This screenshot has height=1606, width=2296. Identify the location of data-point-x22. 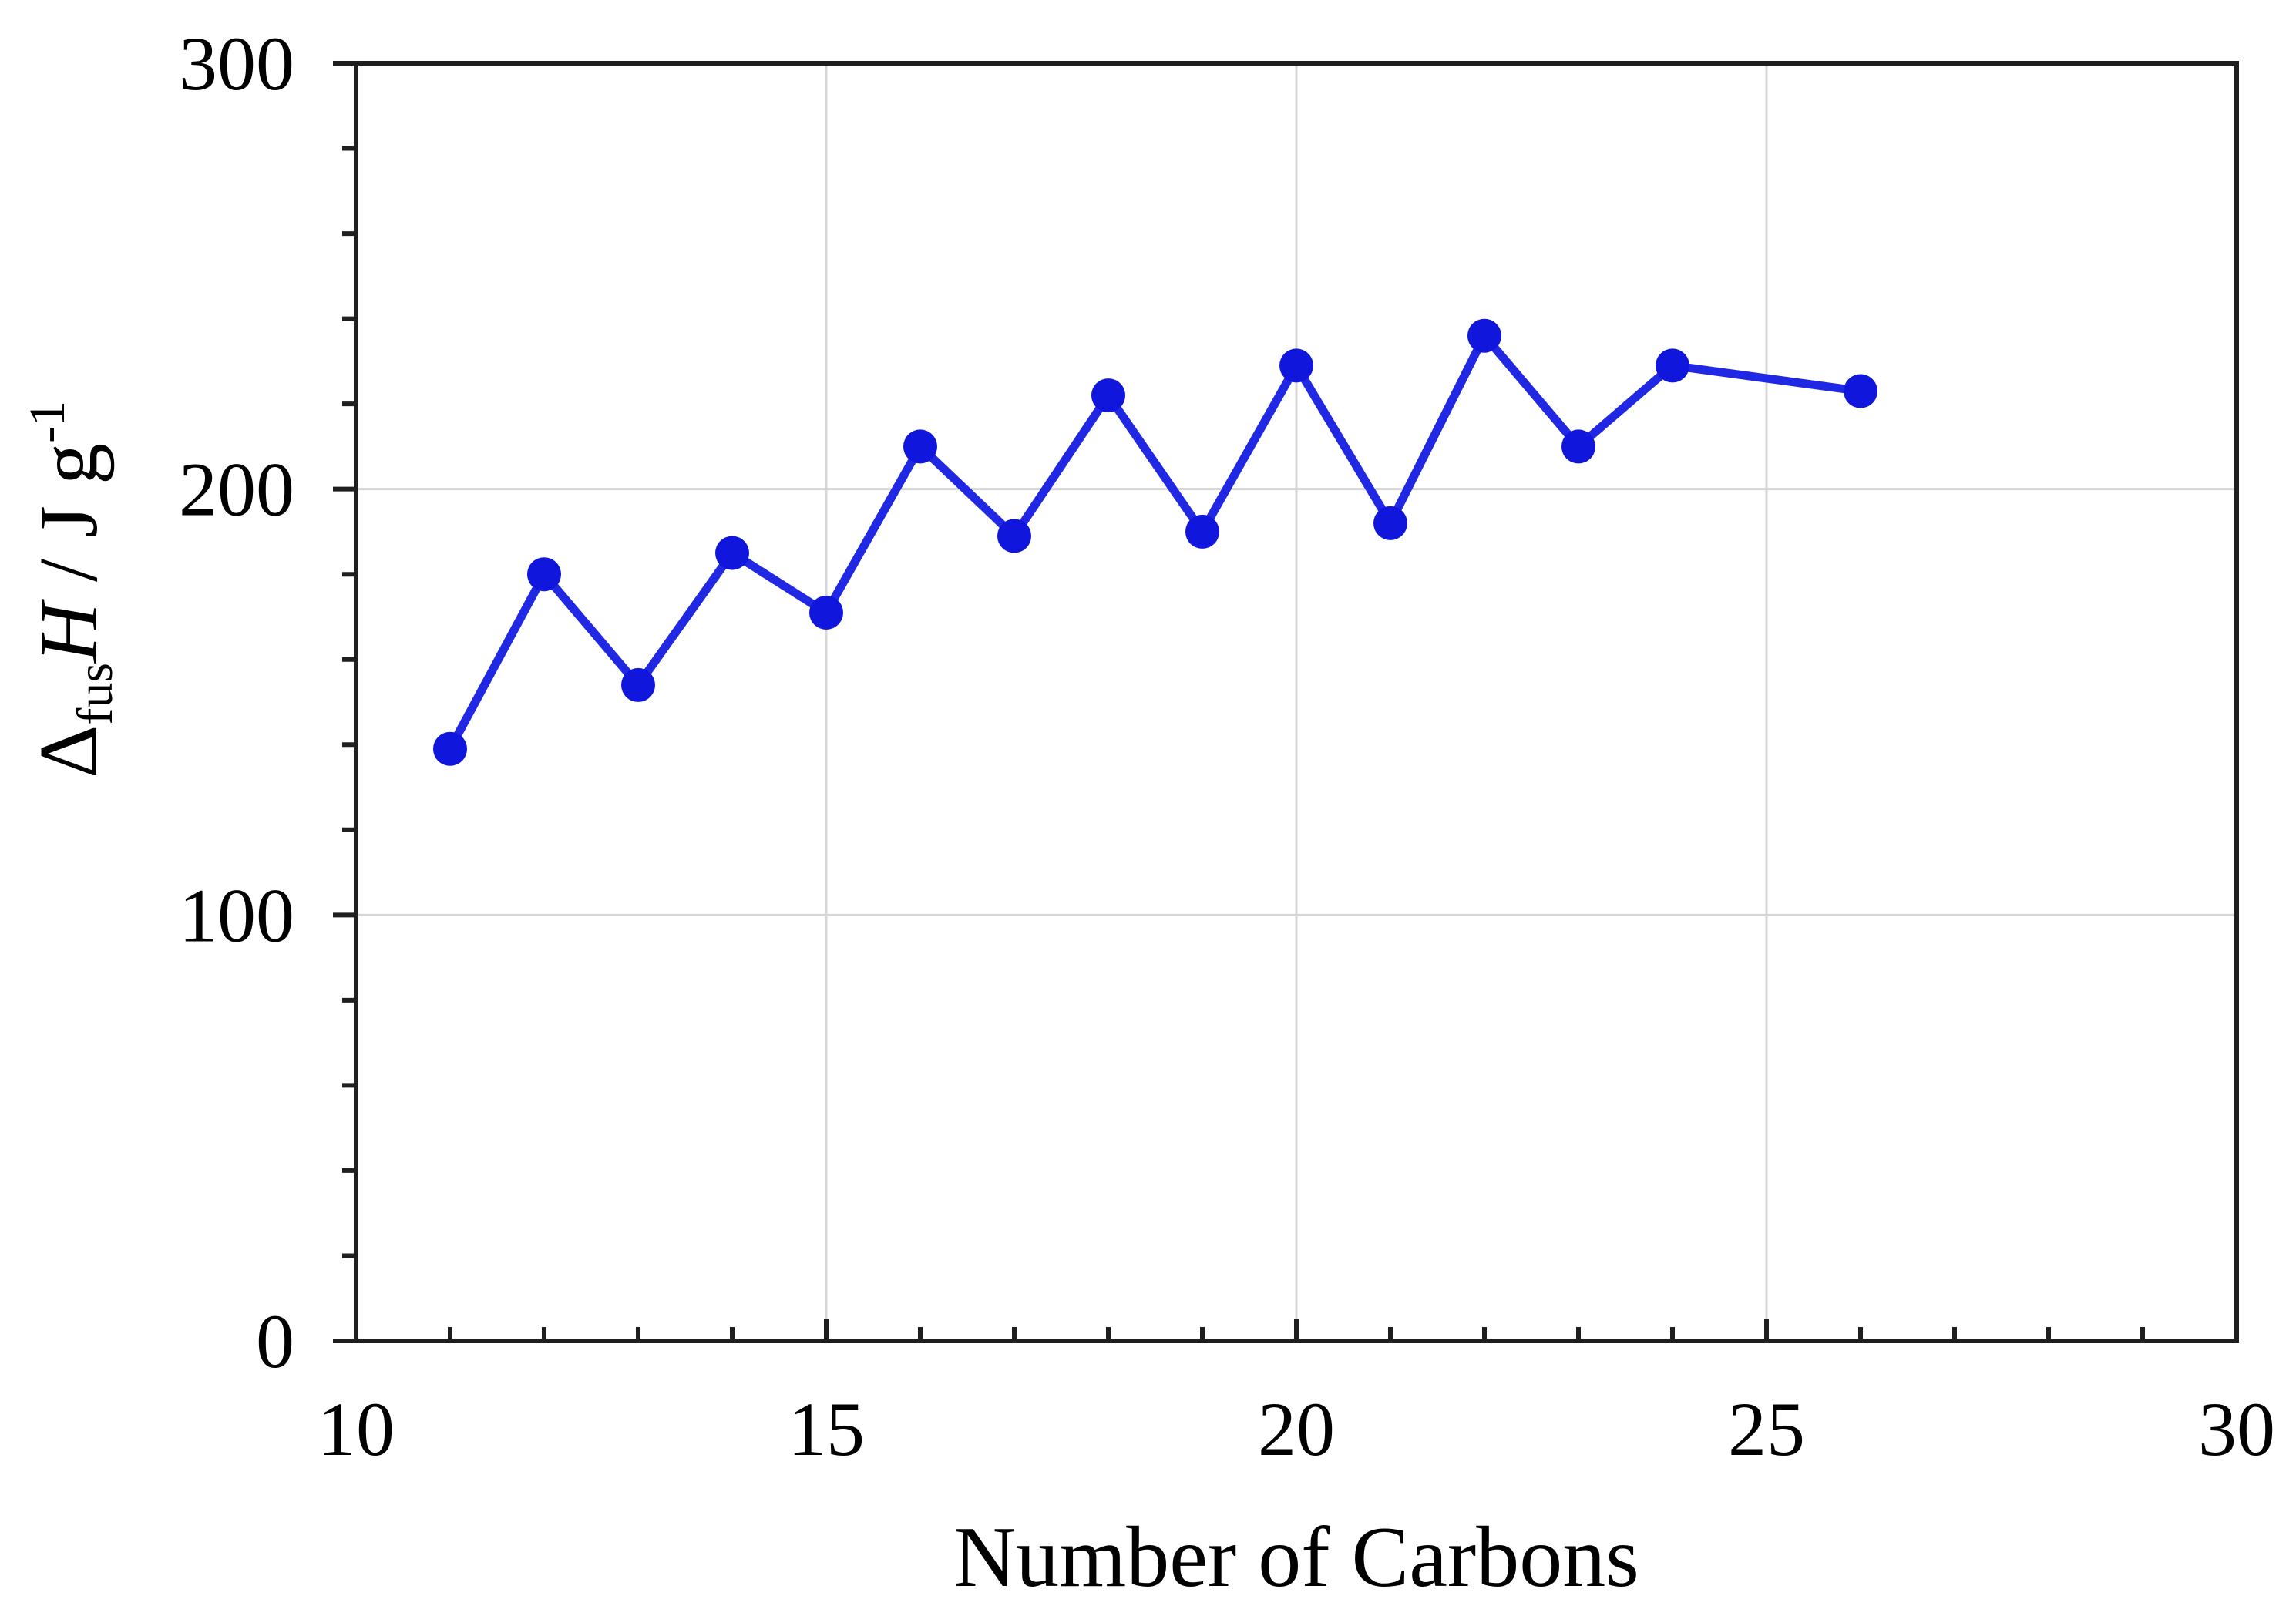
(1484, 335).